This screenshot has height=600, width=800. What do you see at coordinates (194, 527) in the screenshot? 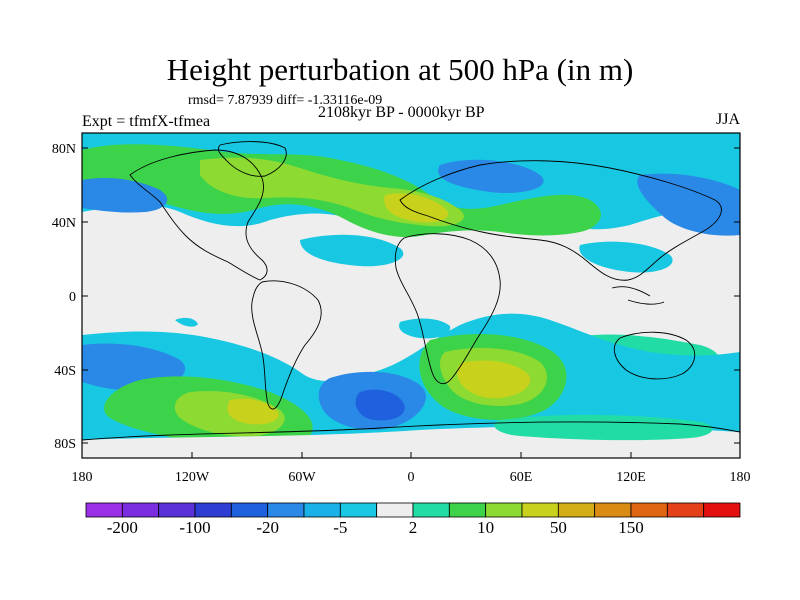
I see `colorbar-label: -100` at bounding box center [194, 527].